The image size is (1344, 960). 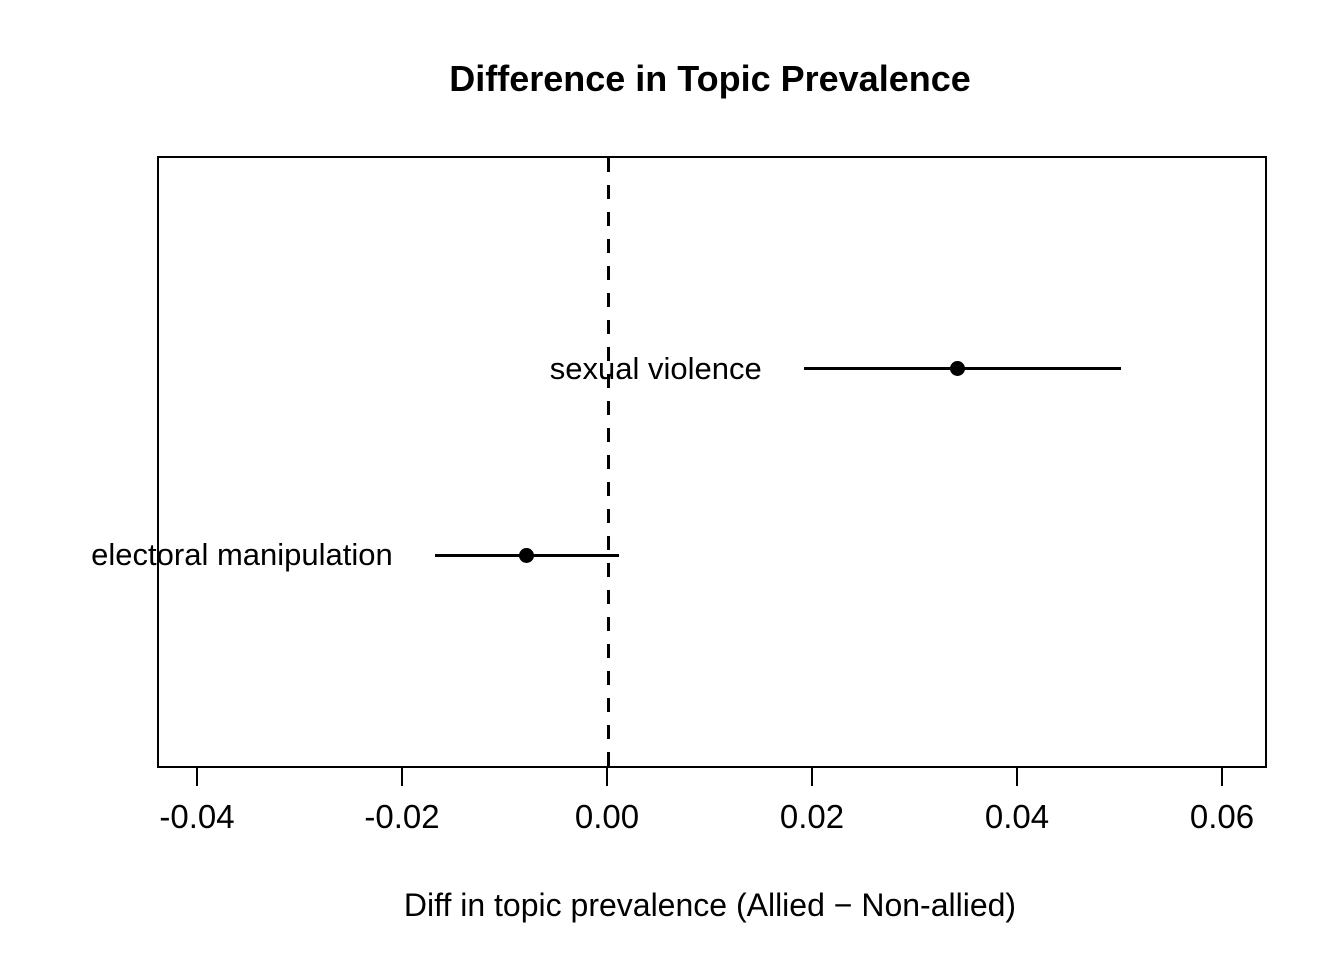 I want to click on topic-label: electoral manipulation, so click(x=242, y=555).